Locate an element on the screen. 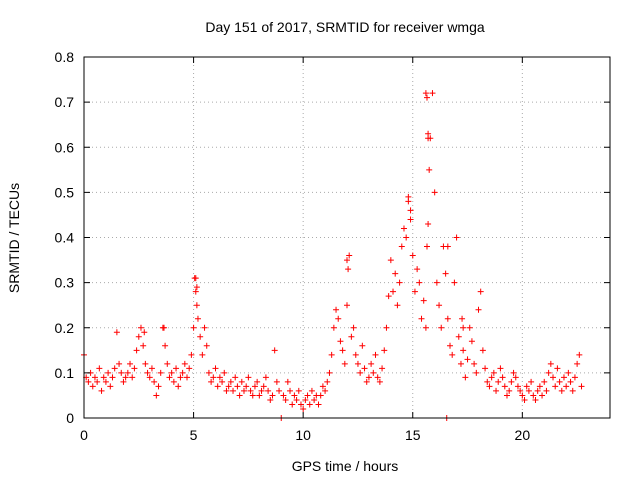  y-tick-label: 0.7 is located at coordinates (65, 102).